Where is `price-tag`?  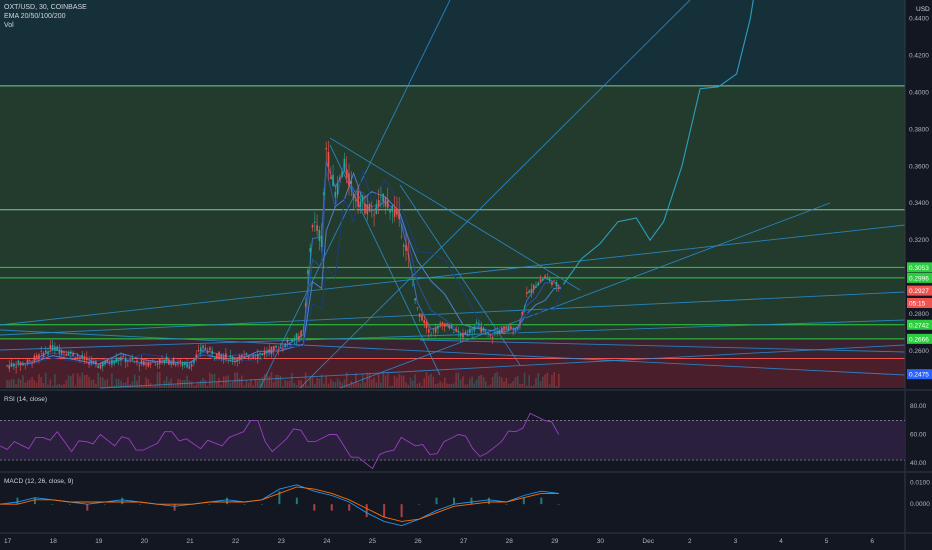 price-tag is located at coordinates (919, 277).